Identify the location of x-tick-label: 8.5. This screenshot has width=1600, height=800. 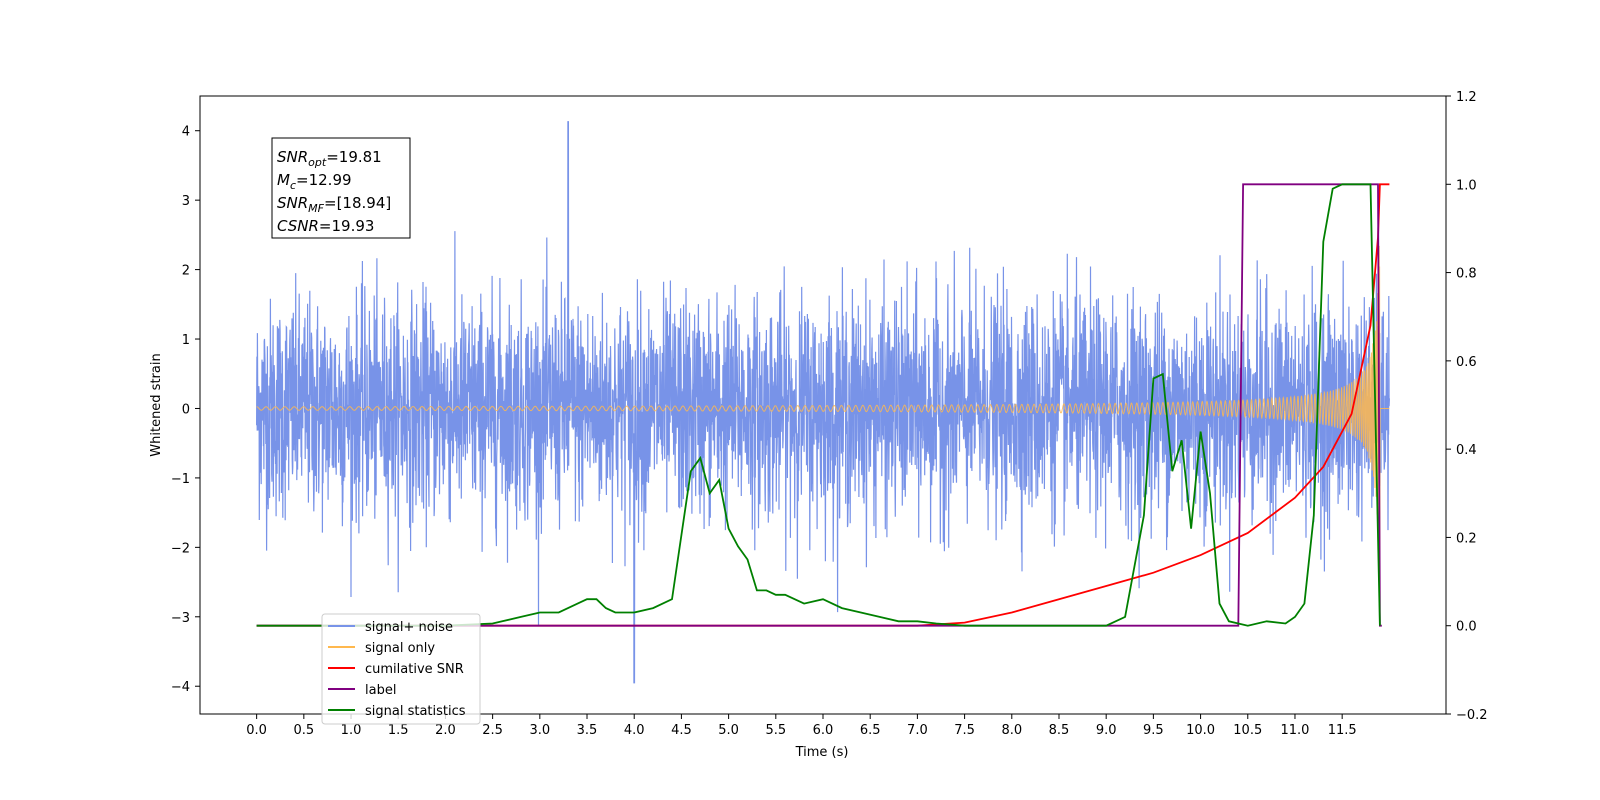
(1059, 730).